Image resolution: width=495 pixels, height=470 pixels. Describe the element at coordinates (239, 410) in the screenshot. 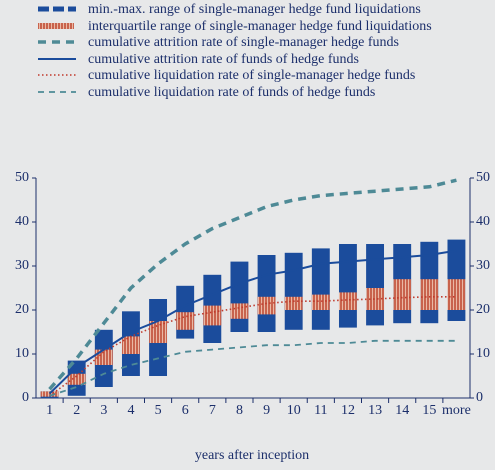

I see `x-tick-label: 8` at that location.